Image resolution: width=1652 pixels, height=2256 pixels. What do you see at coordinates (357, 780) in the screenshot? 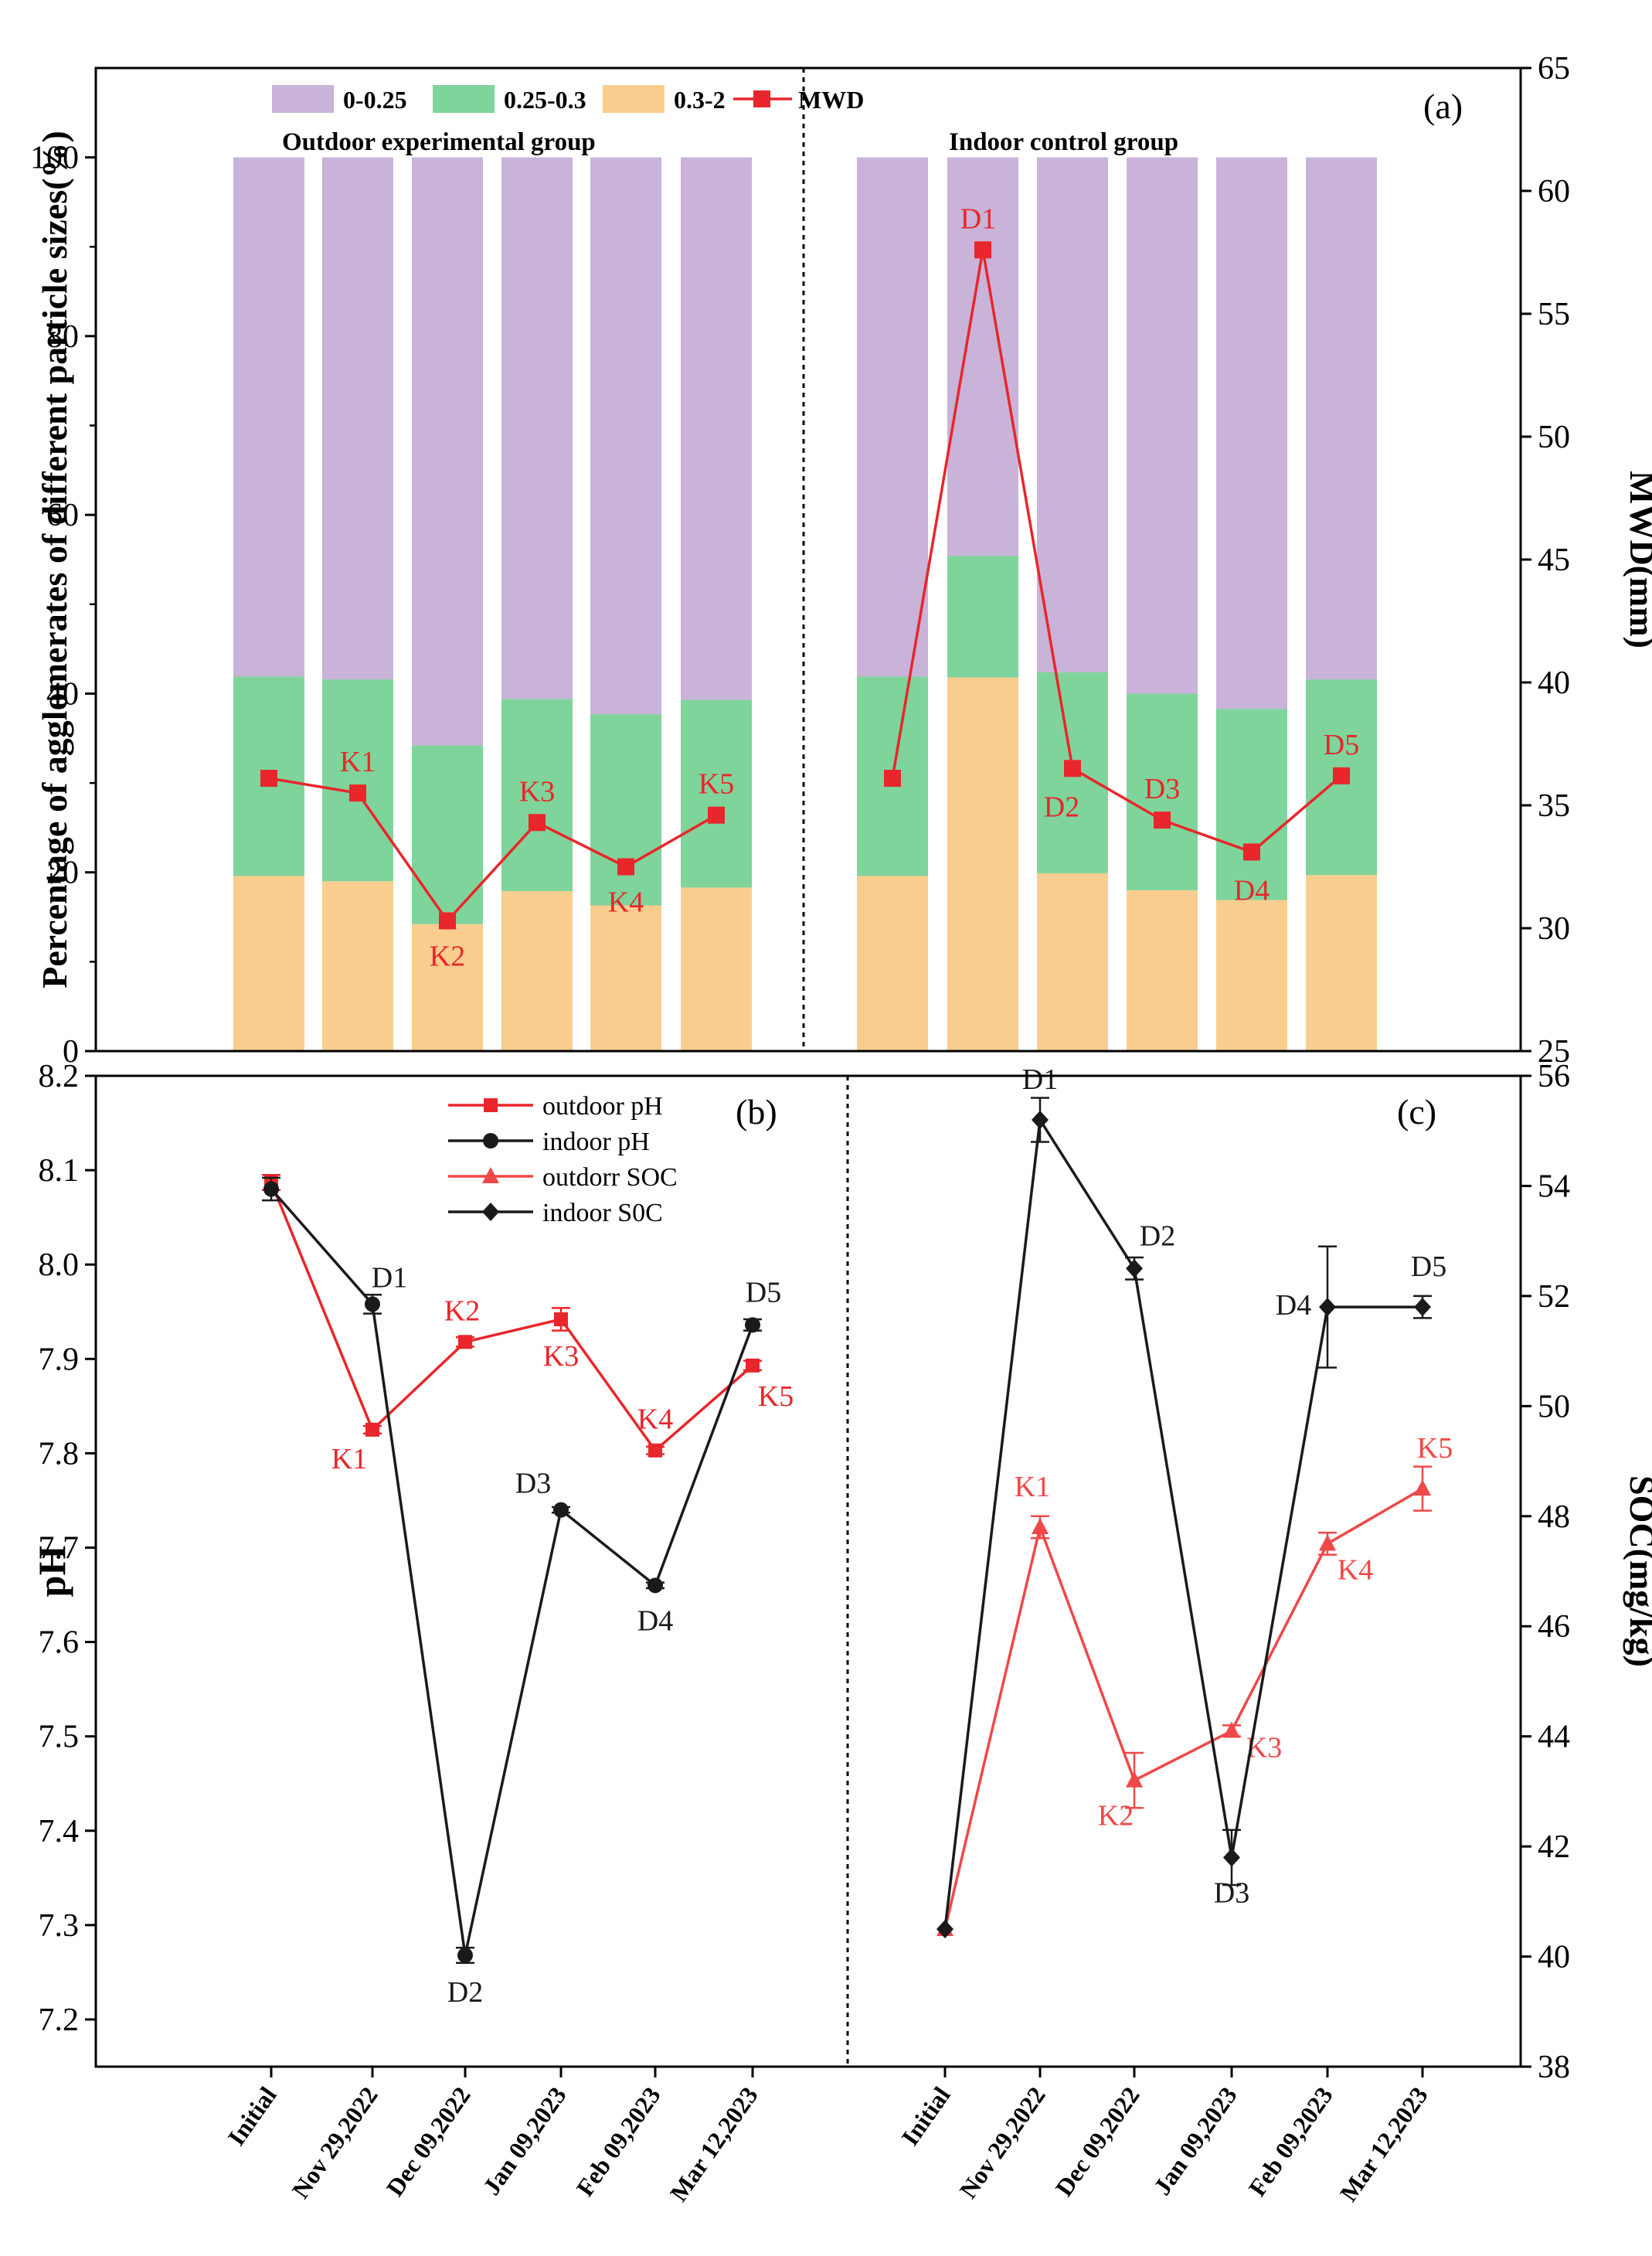
I see `bar-g0-1-0.25-0.3` at bounding box center [357, 780].